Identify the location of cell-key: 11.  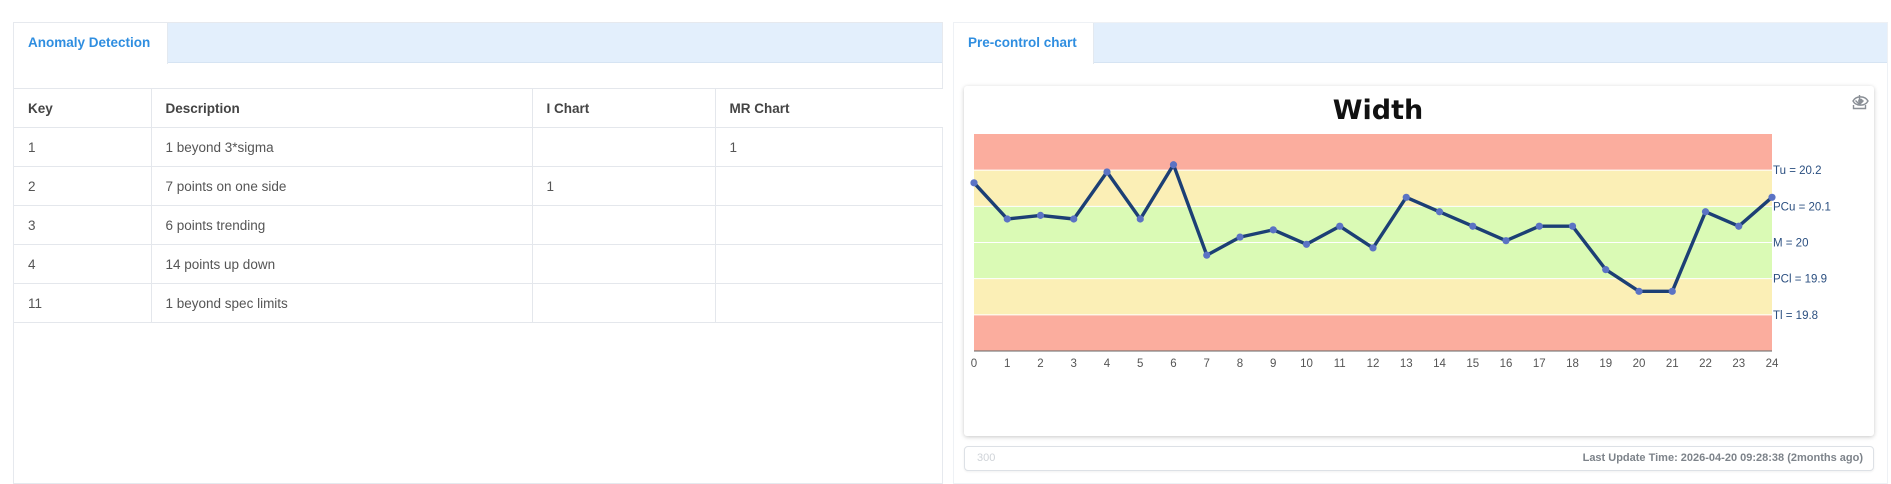
(83, 303).